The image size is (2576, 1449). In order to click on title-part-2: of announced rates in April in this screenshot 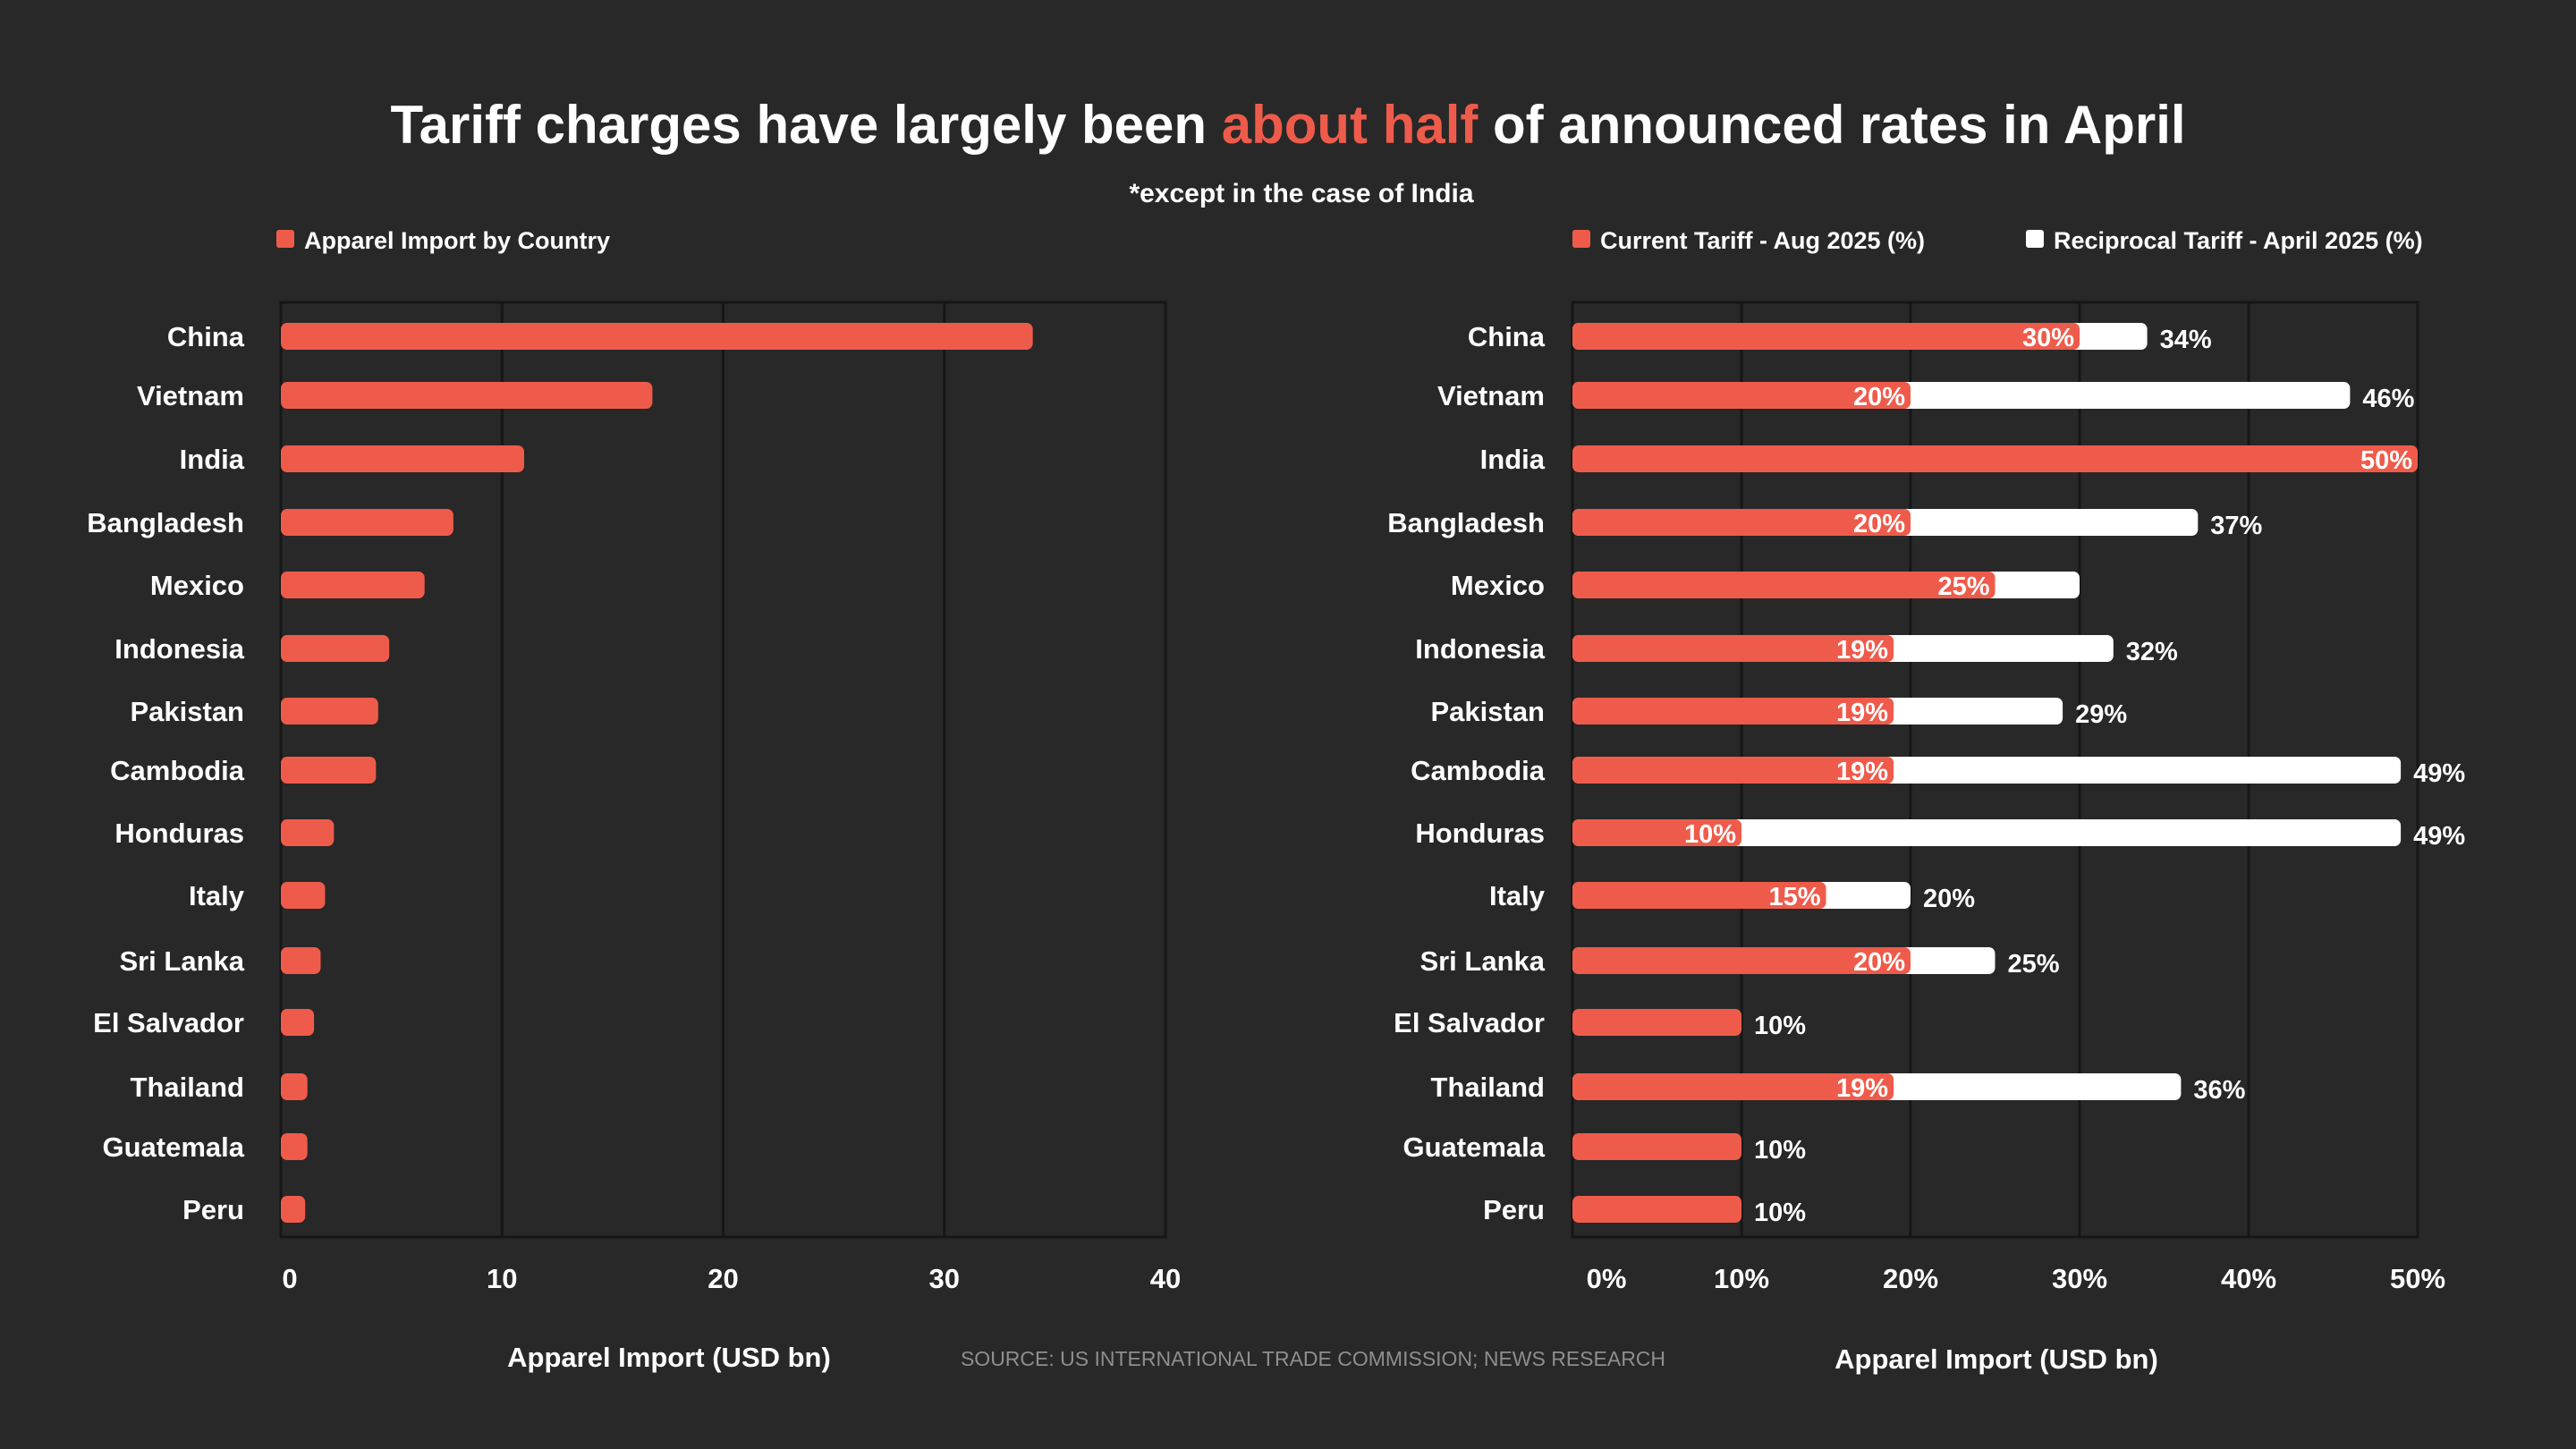, I will do `click(1831, 125)`.